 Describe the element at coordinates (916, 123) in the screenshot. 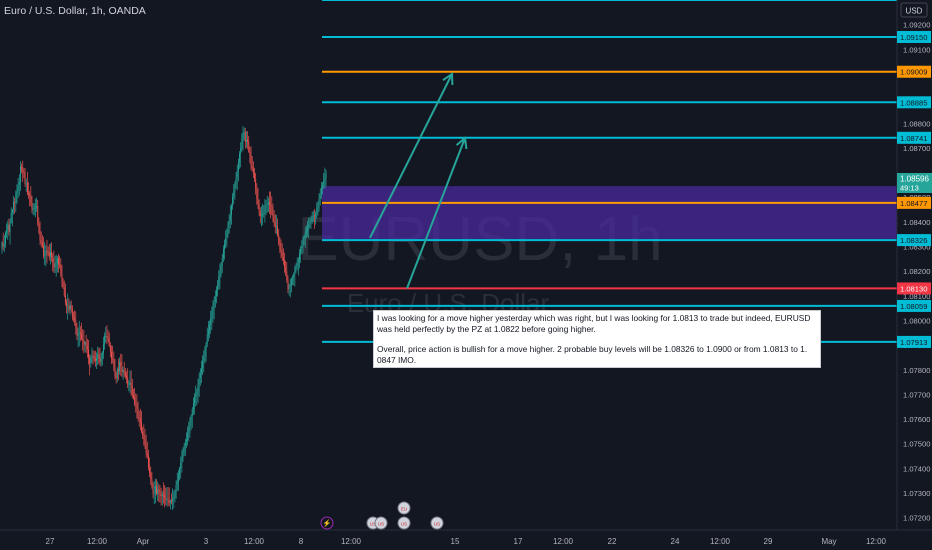

I see `y-tick-label: 1.08800` at that location.